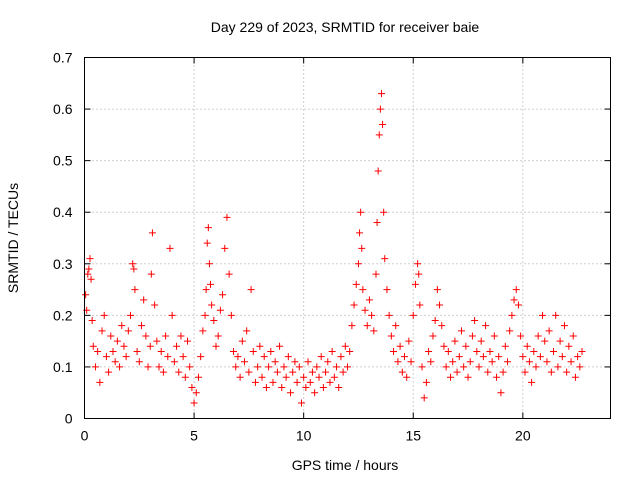  What do you see at coordinates (413, 436) in the screenshot?
I see `x-tick-label: 15` at bounding box center [413, 436].